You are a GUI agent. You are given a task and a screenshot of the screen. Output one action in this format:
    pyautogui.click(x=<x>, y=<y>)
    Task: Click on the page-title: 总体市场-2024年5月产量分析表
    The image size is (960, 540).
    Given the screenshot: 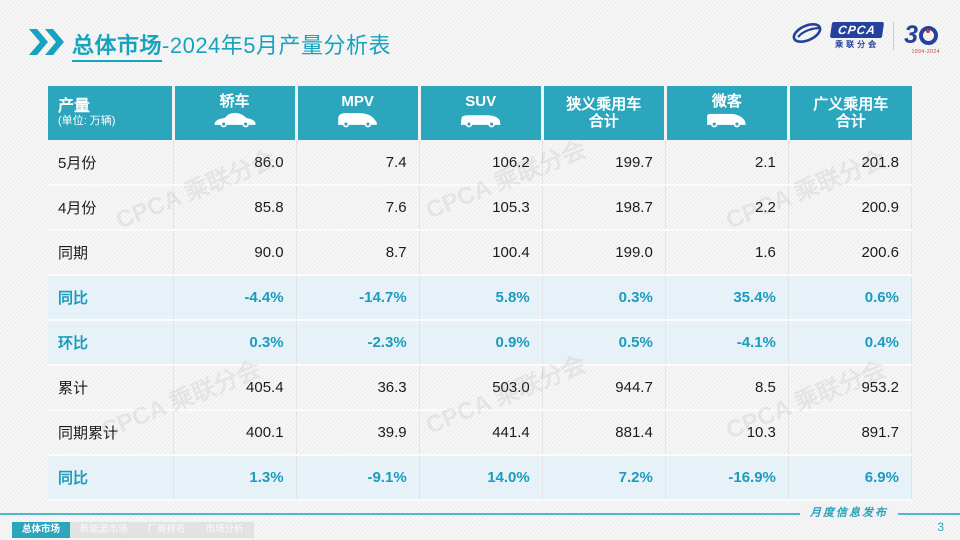 What is the action you would take?
    pyautogui.click(x=210, y=45)
    